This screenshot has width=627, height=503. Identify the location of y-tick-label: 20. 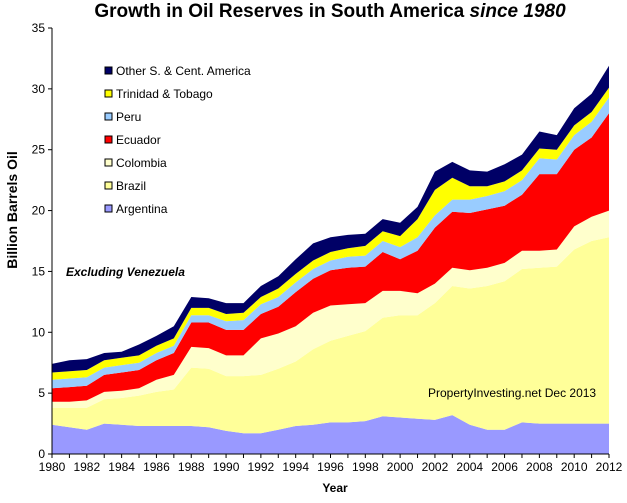
(39, 211).